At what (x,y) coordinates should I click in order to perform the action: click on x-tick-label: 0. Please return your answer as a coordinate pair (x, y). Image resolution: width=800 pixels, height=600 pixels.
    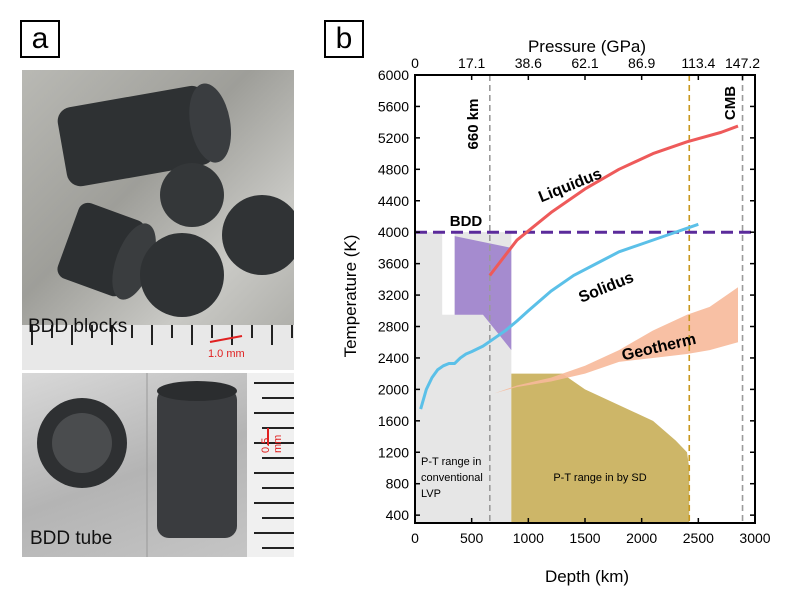
    Looking at the image, I should click on (415, 538).